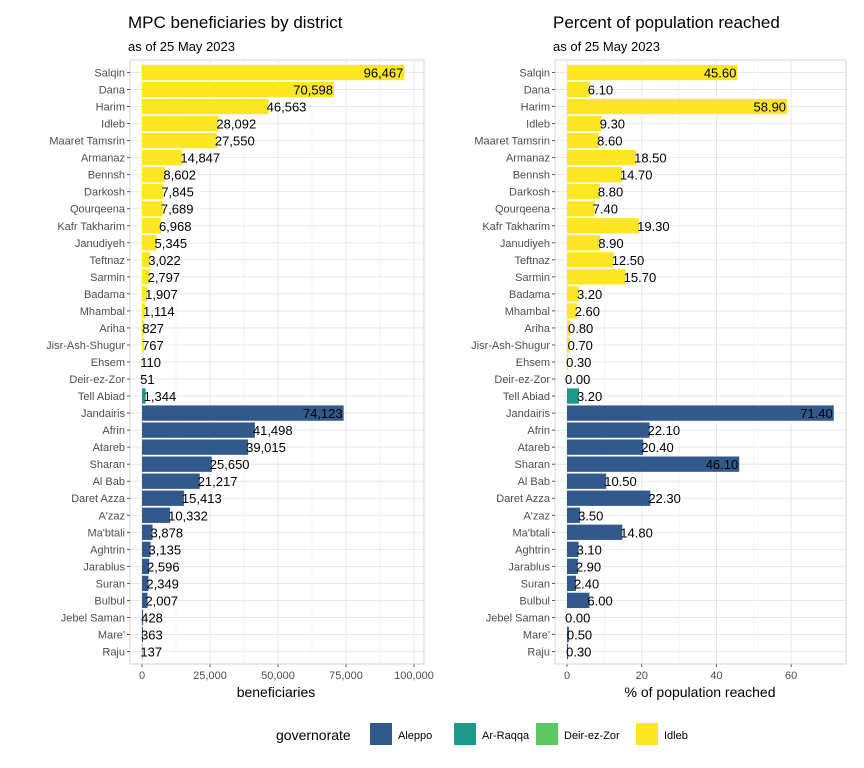 This screenshot has width=864, height=768. Describe the element at coordinates (583, 192) in the screenshot. I see `bar-darkosh` at that location.